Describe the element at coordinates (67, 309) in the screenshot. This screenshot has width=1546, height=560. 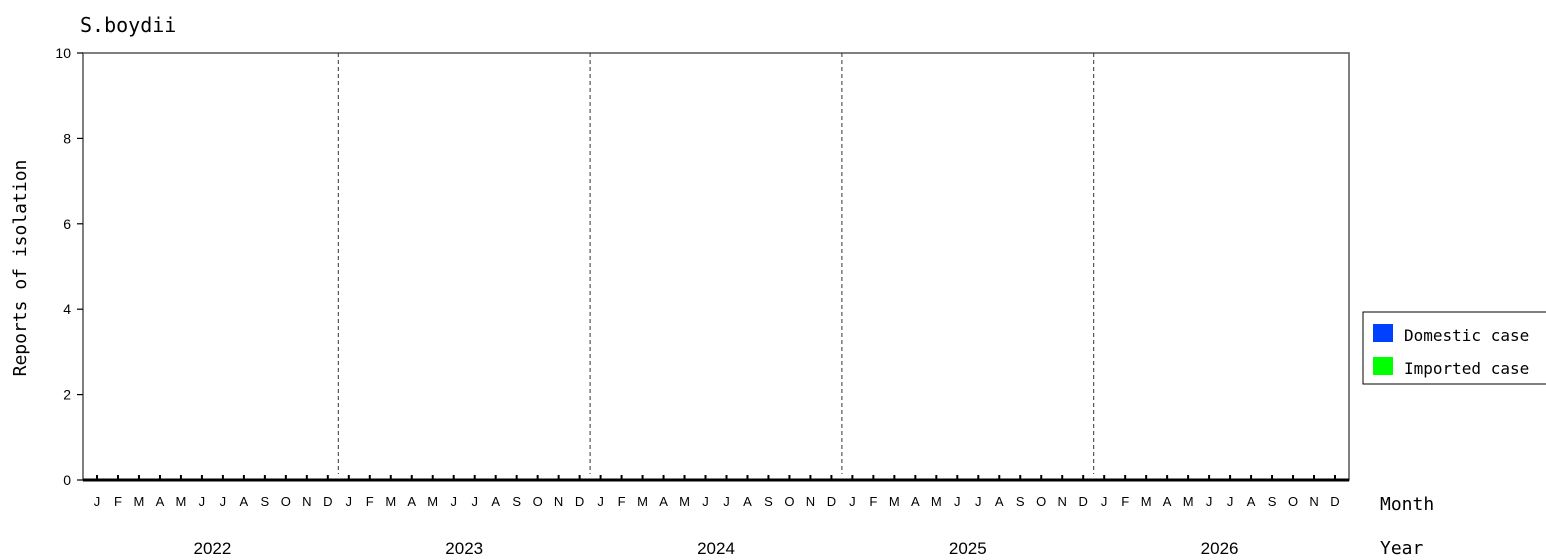
I see `y-tick-label: 4` at that location.